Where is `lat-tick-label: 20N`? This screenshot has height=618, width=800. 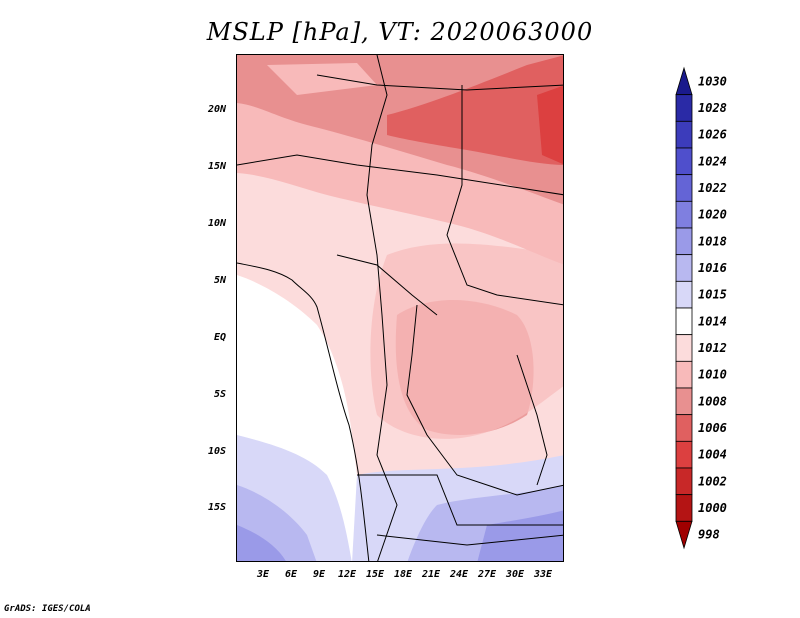
lat-tick-label: 20N is located at coordinates (217, 109).